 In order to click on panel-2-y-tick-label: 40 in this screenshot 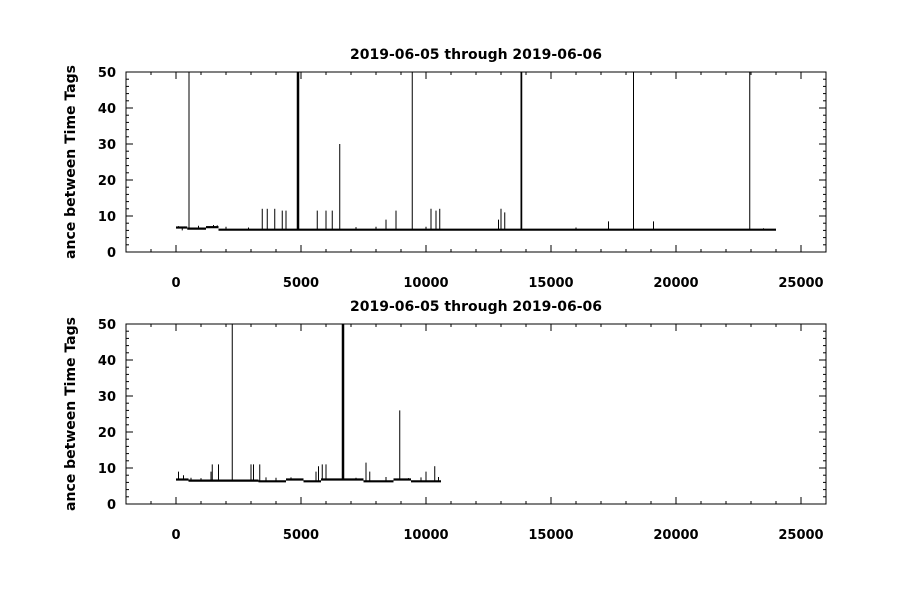, I will do `click(107, 361)`.